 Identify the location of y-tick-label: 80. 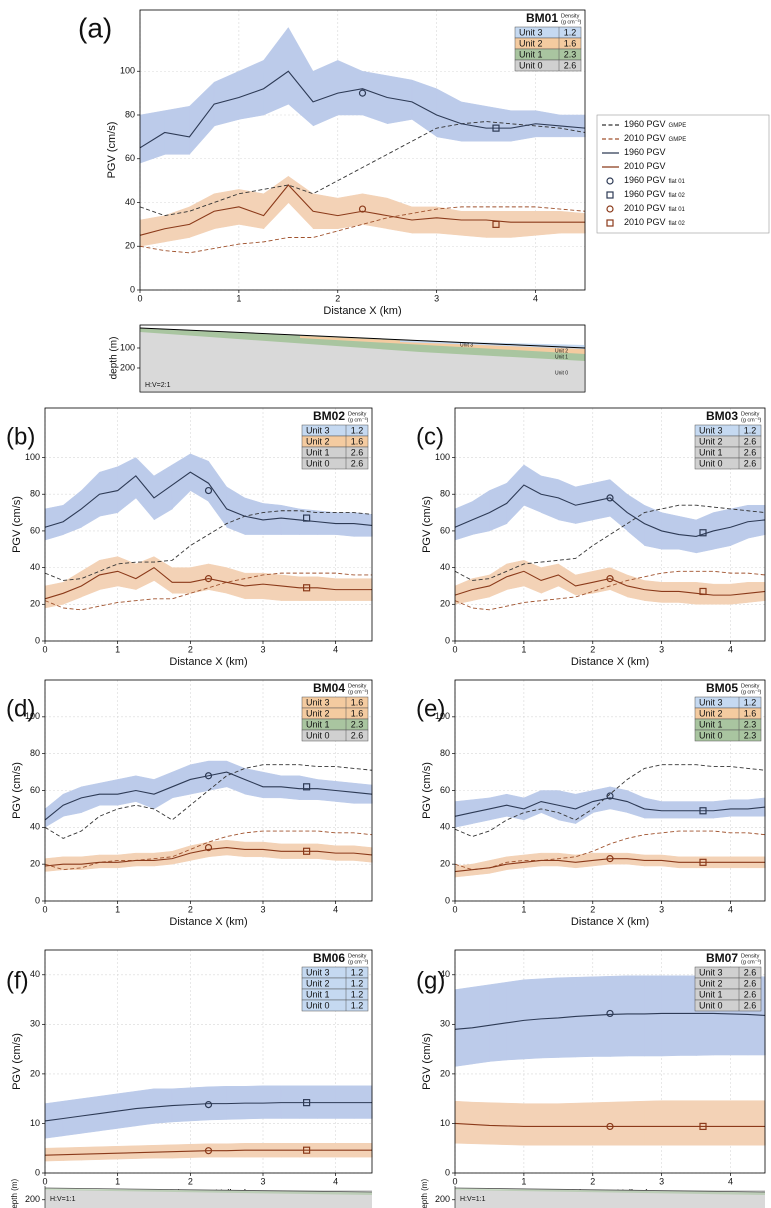
(445, 494).